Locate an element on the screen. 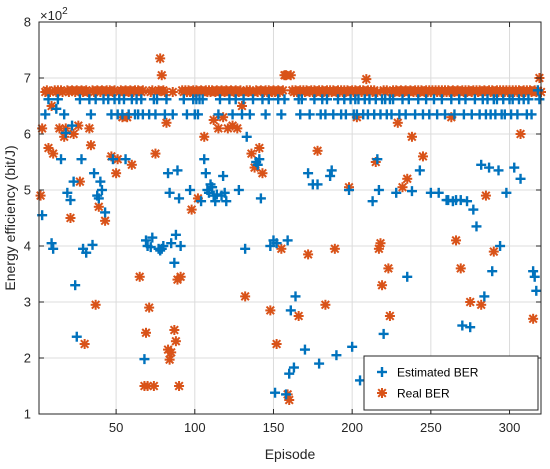  x-tick-label: 150 is located at coordinates (274, 427).